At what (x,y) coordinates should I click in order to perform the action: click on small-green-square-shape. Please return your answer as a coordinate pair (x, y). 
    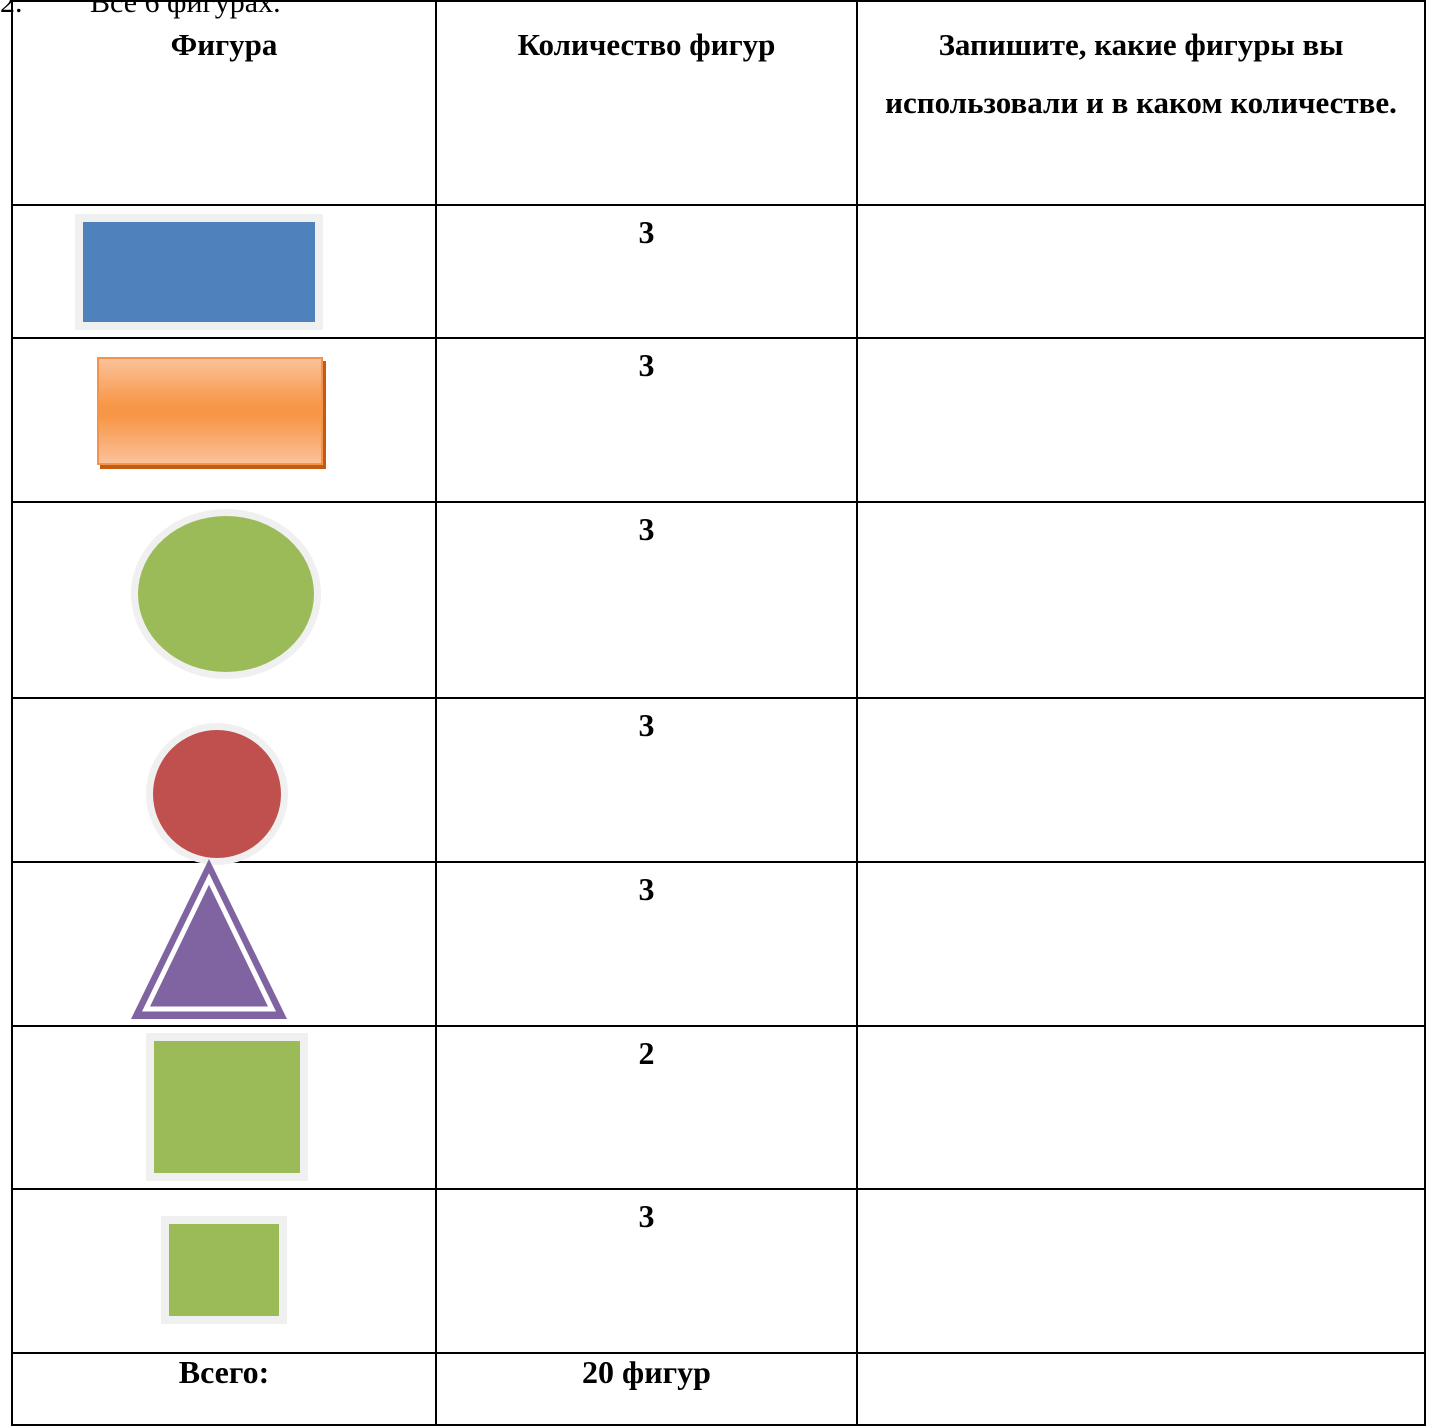
    Looking at the image, I should click on (224, 1270).